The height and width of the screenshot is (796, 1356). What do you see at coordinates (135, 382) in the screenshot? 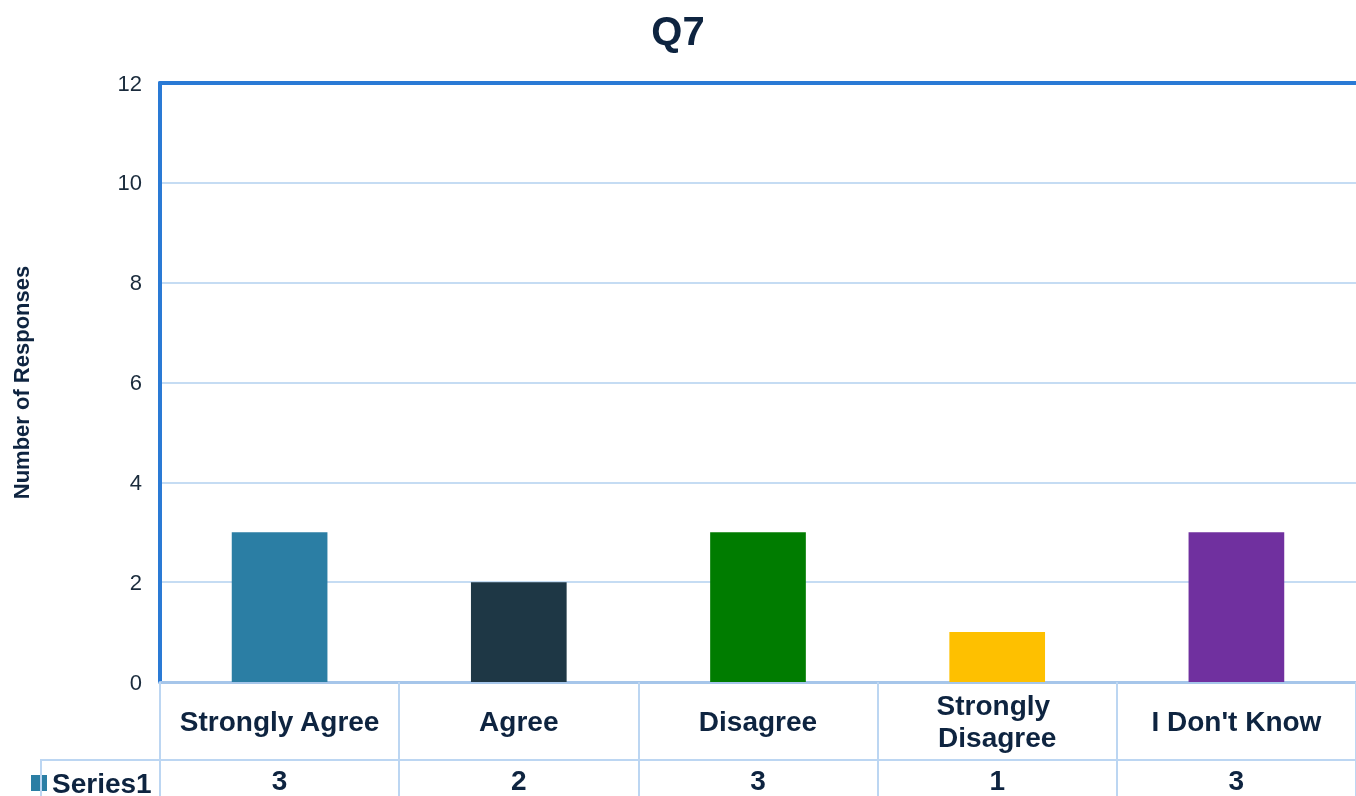
I see `y-tick-label: 6` at bounding box center [135, 382].